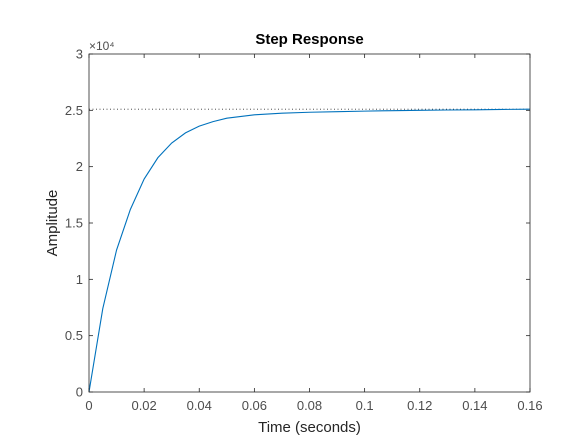 This screenshot has width=584, height=438. Describe the element at coordinates (309, 405) in the screenshot. I see `x-tick-label: 0.08` at that location.